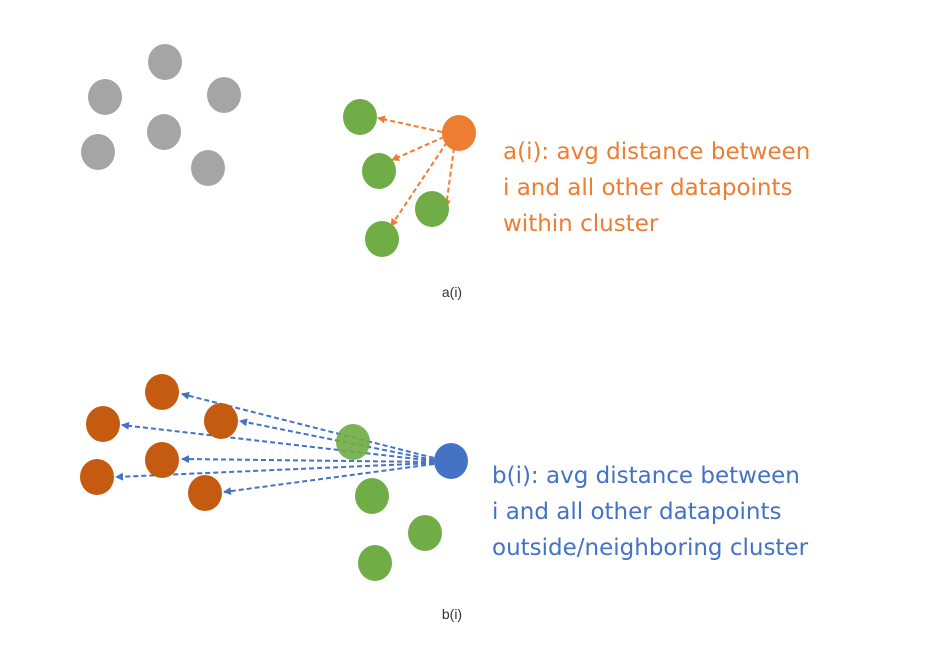 This screenshot has width=942, height=658. What do you see at coordinates (637, 512) in the screenshot?
I see `b-definition-line: i and all other datapoints` at bounding box center [637, 512].